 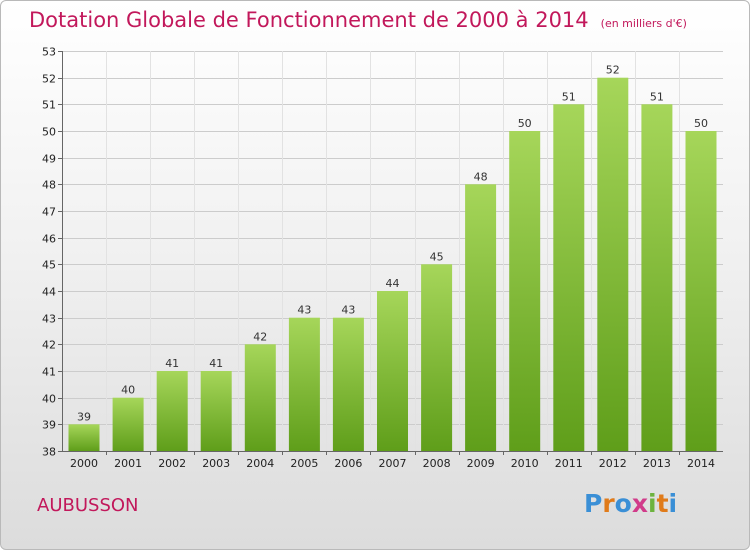 I want to click on y-tick-label: 44, so click(x=49, y=292).